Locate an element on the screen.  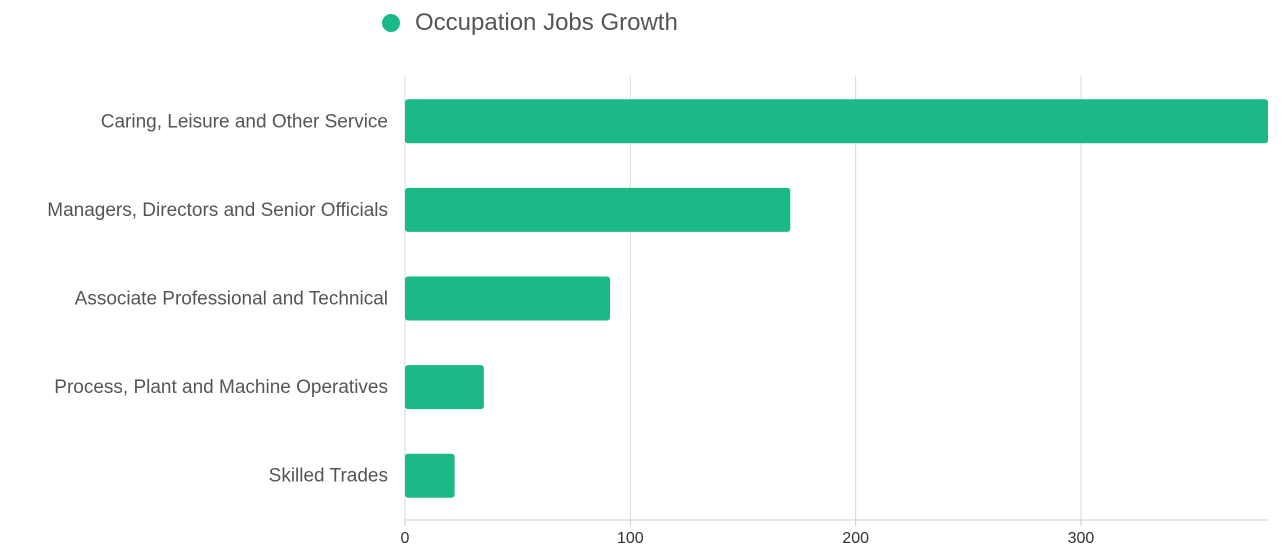
x-axis: 0 100 200 300 is located at coordinates (834, 532).